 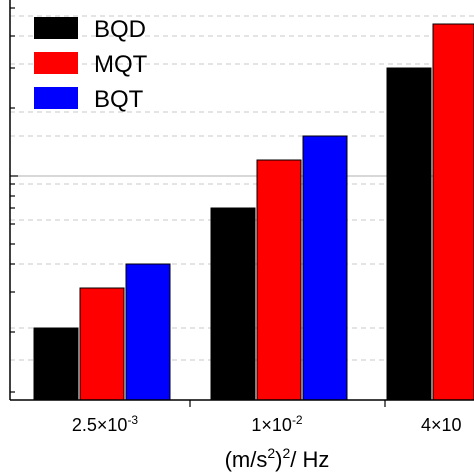 I want to click on x-tick-label-0: 2.5×10⁻³, so click(x=105, y=424).